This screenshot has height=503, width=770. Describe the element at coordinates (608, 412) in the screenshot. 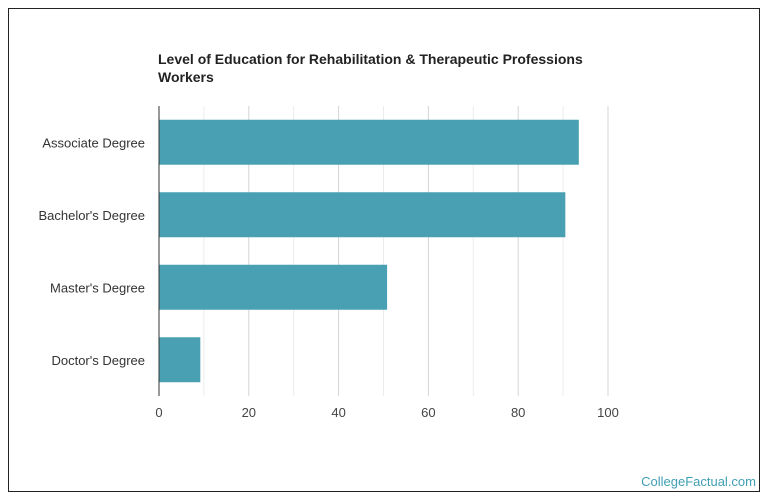

I see `x-tick-label: 100` at that location.